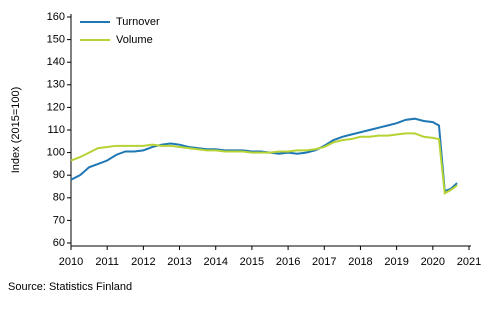 This screenshot has height=309, width=493. What do you see at coordinates (71, 262) in the screenshot?
I see `x-tick-label: 2010` at bounding box center [71, 262].